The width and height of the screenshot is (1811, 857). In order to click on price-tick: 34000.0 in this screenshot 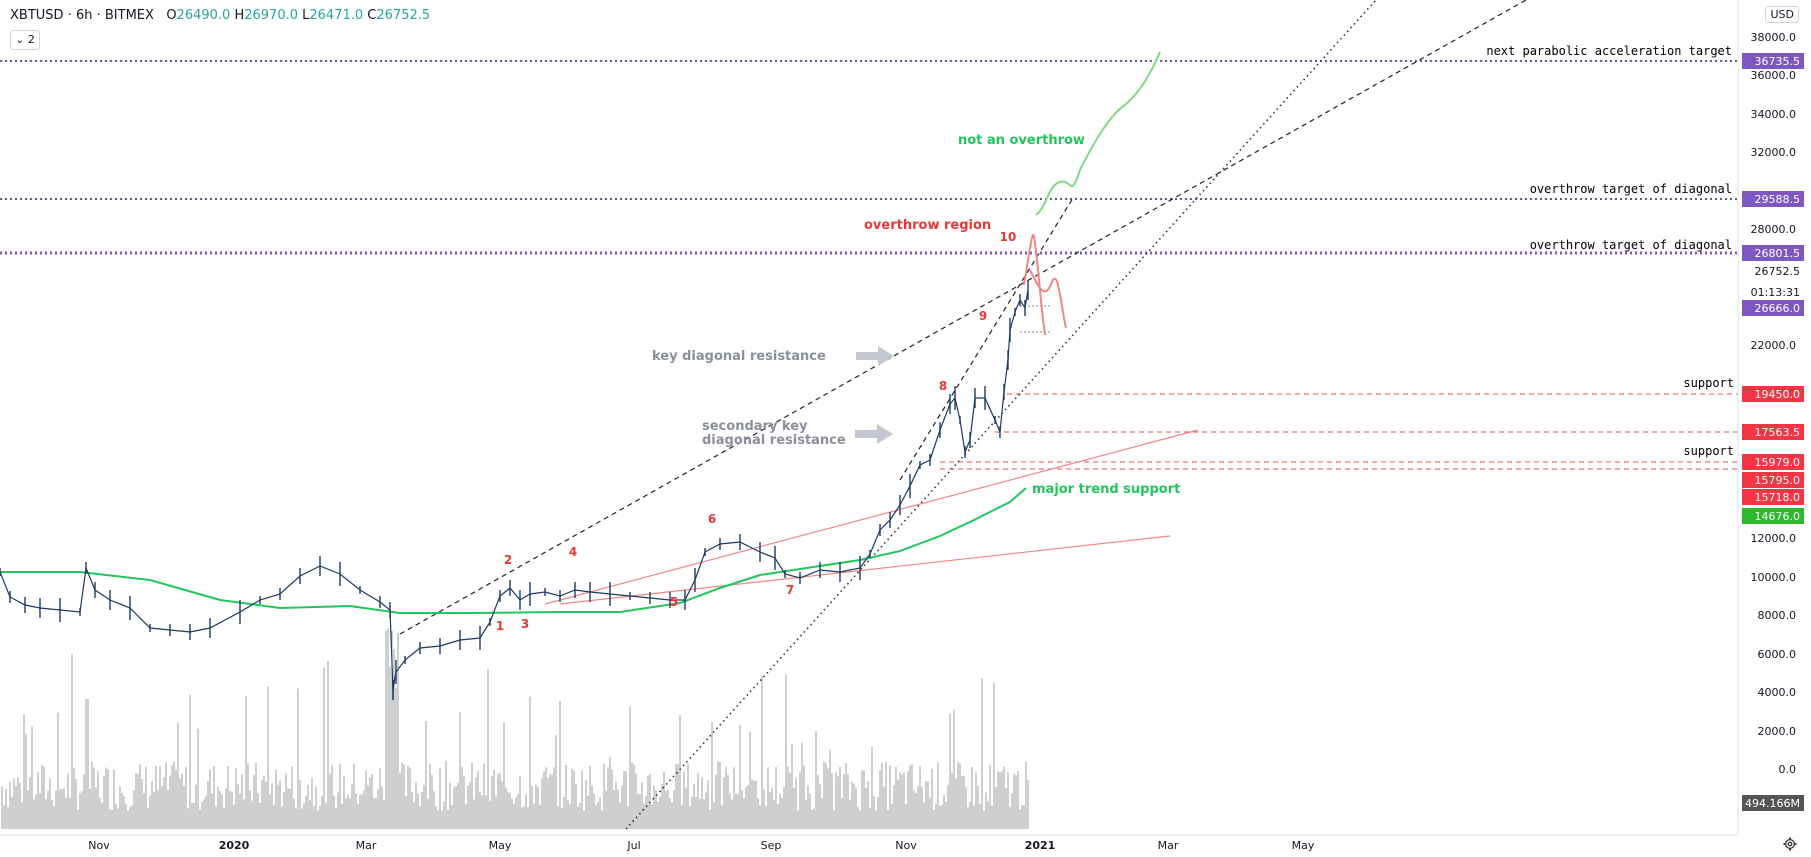, I will do `click(1774, 114)`.